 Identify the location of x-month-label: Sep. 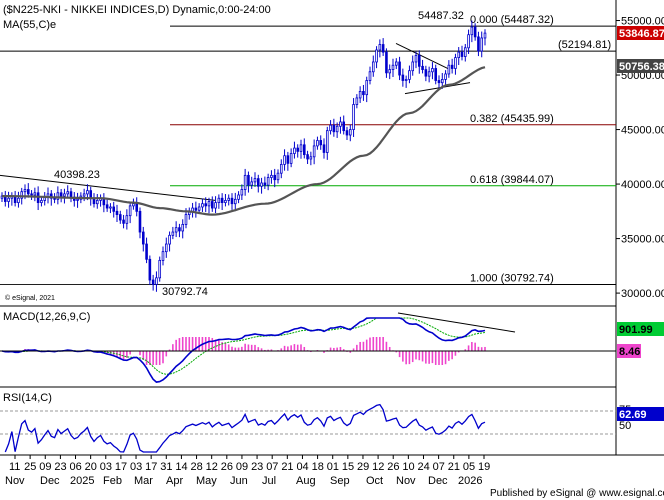
(340, 481).